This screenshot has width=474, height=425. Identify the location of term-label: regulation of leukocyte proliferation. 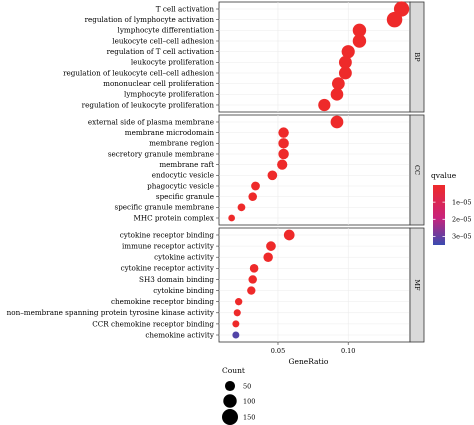
(148, 104).